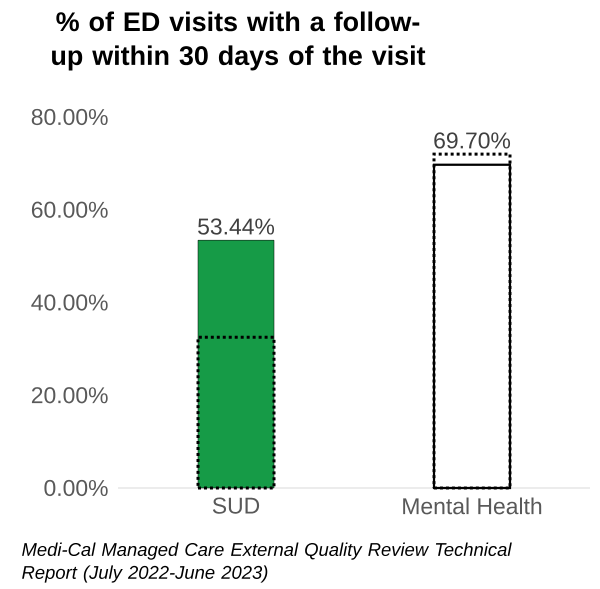  Describe the element at coordinates (70, 117) in the screenshot. I see `y-tick-label: 80.00%` at that location.